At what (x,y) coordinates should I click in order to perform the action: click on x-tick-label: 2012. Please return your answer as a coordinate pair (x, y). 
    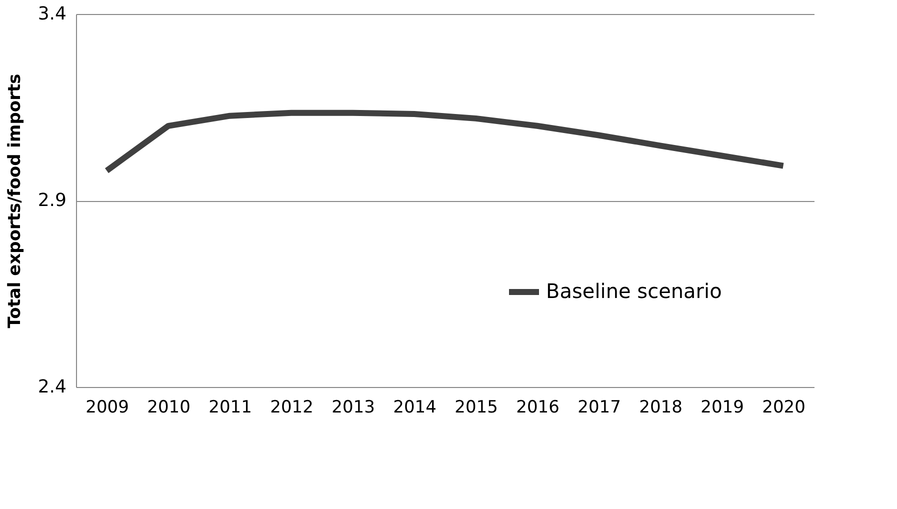
    Looking at the image, I should click on (292, 408).